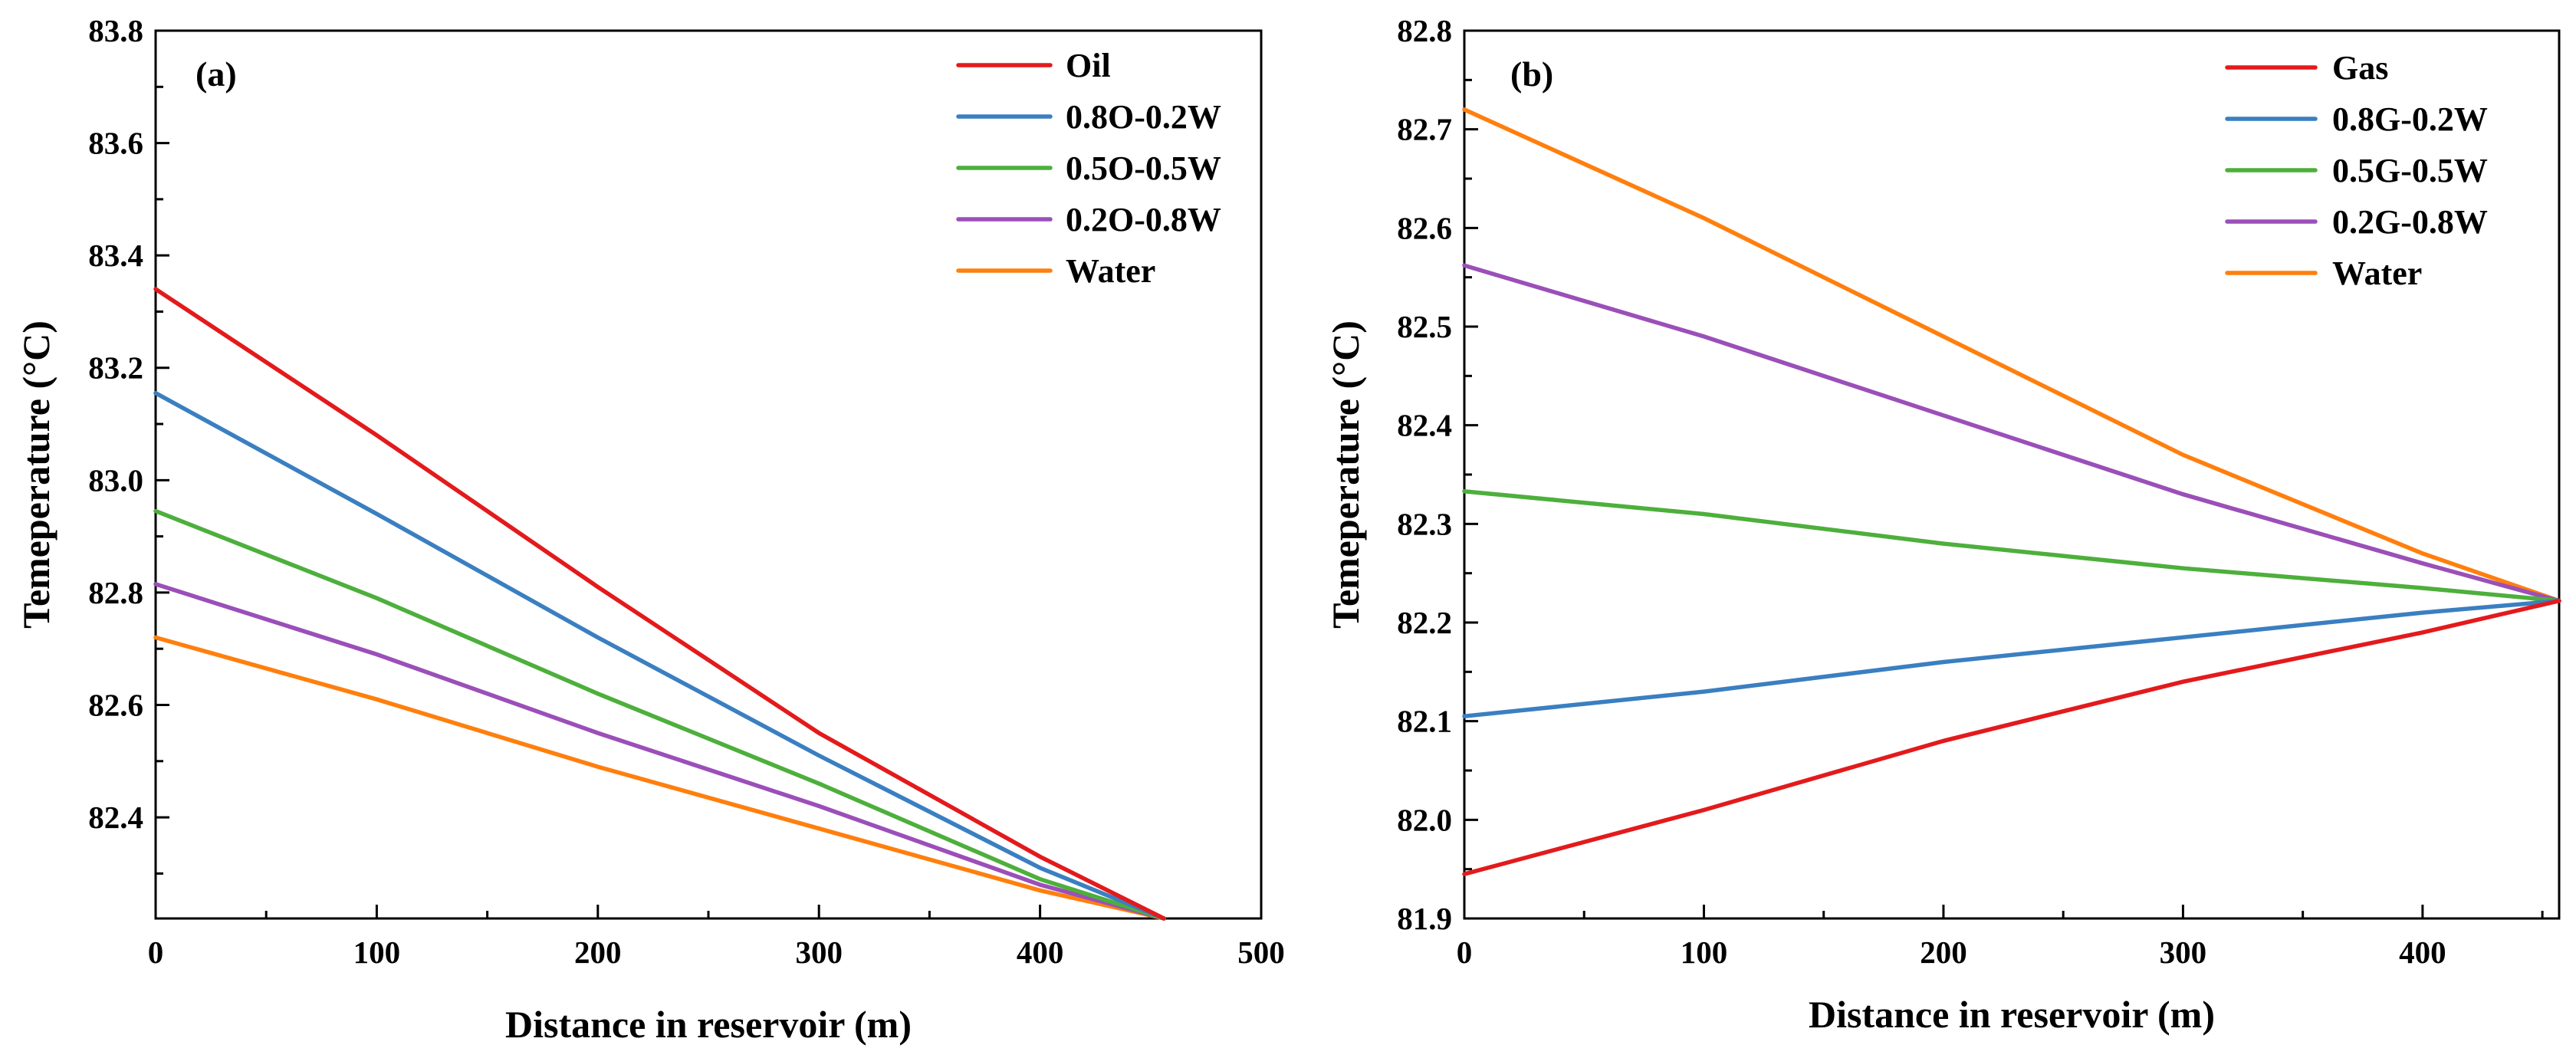 The height and width of the screenshot is (1058, 2576). Describe the element at coordinates (2410, 171) in the screenshot. I see `legend-label-b-3: 0.5G-0.5W` at that location.